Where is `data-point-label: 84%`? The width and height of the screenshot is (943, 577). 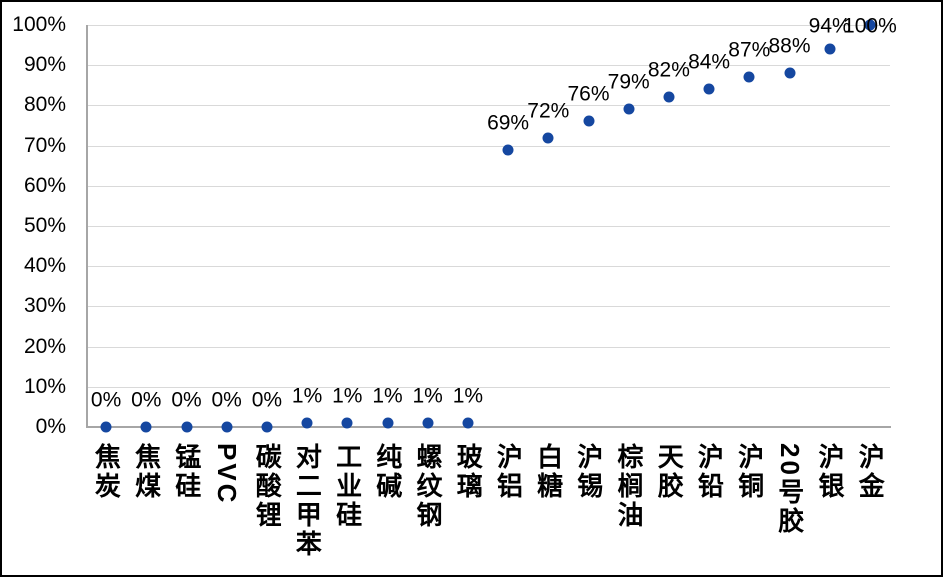
data-point-label: 84% is located at coordinates (709, 62).